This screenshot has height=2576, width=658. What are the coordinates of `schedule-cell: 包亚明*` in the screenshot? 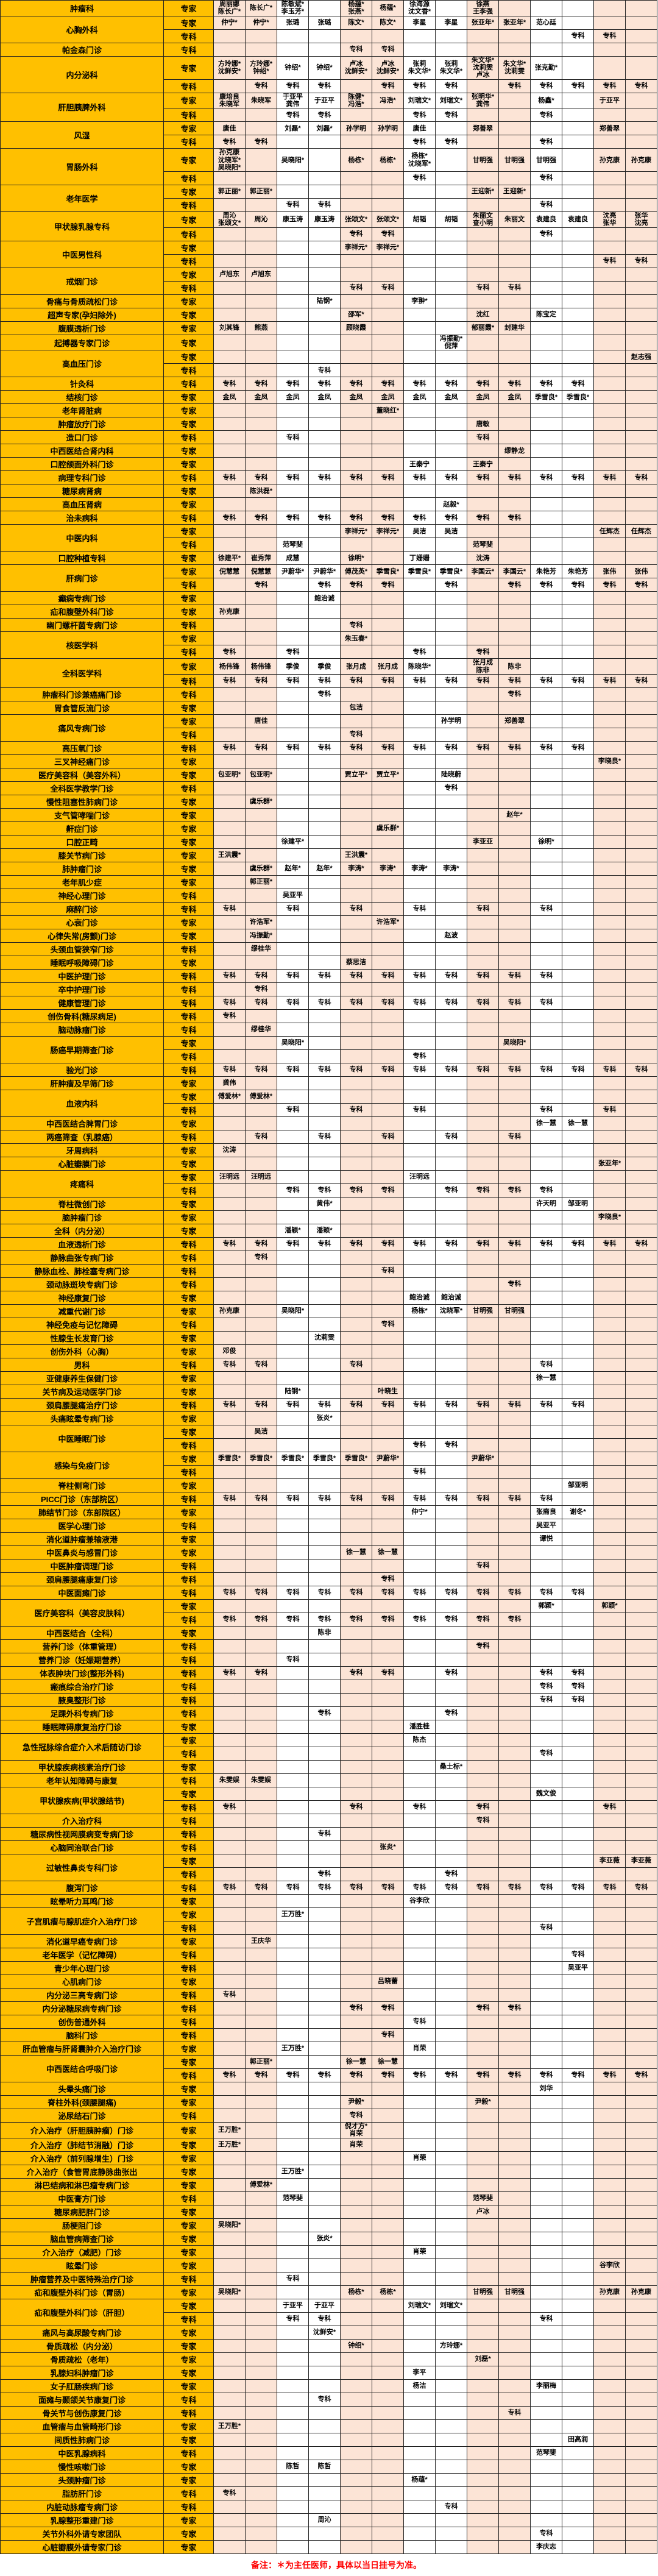 It's located at (261, 775).